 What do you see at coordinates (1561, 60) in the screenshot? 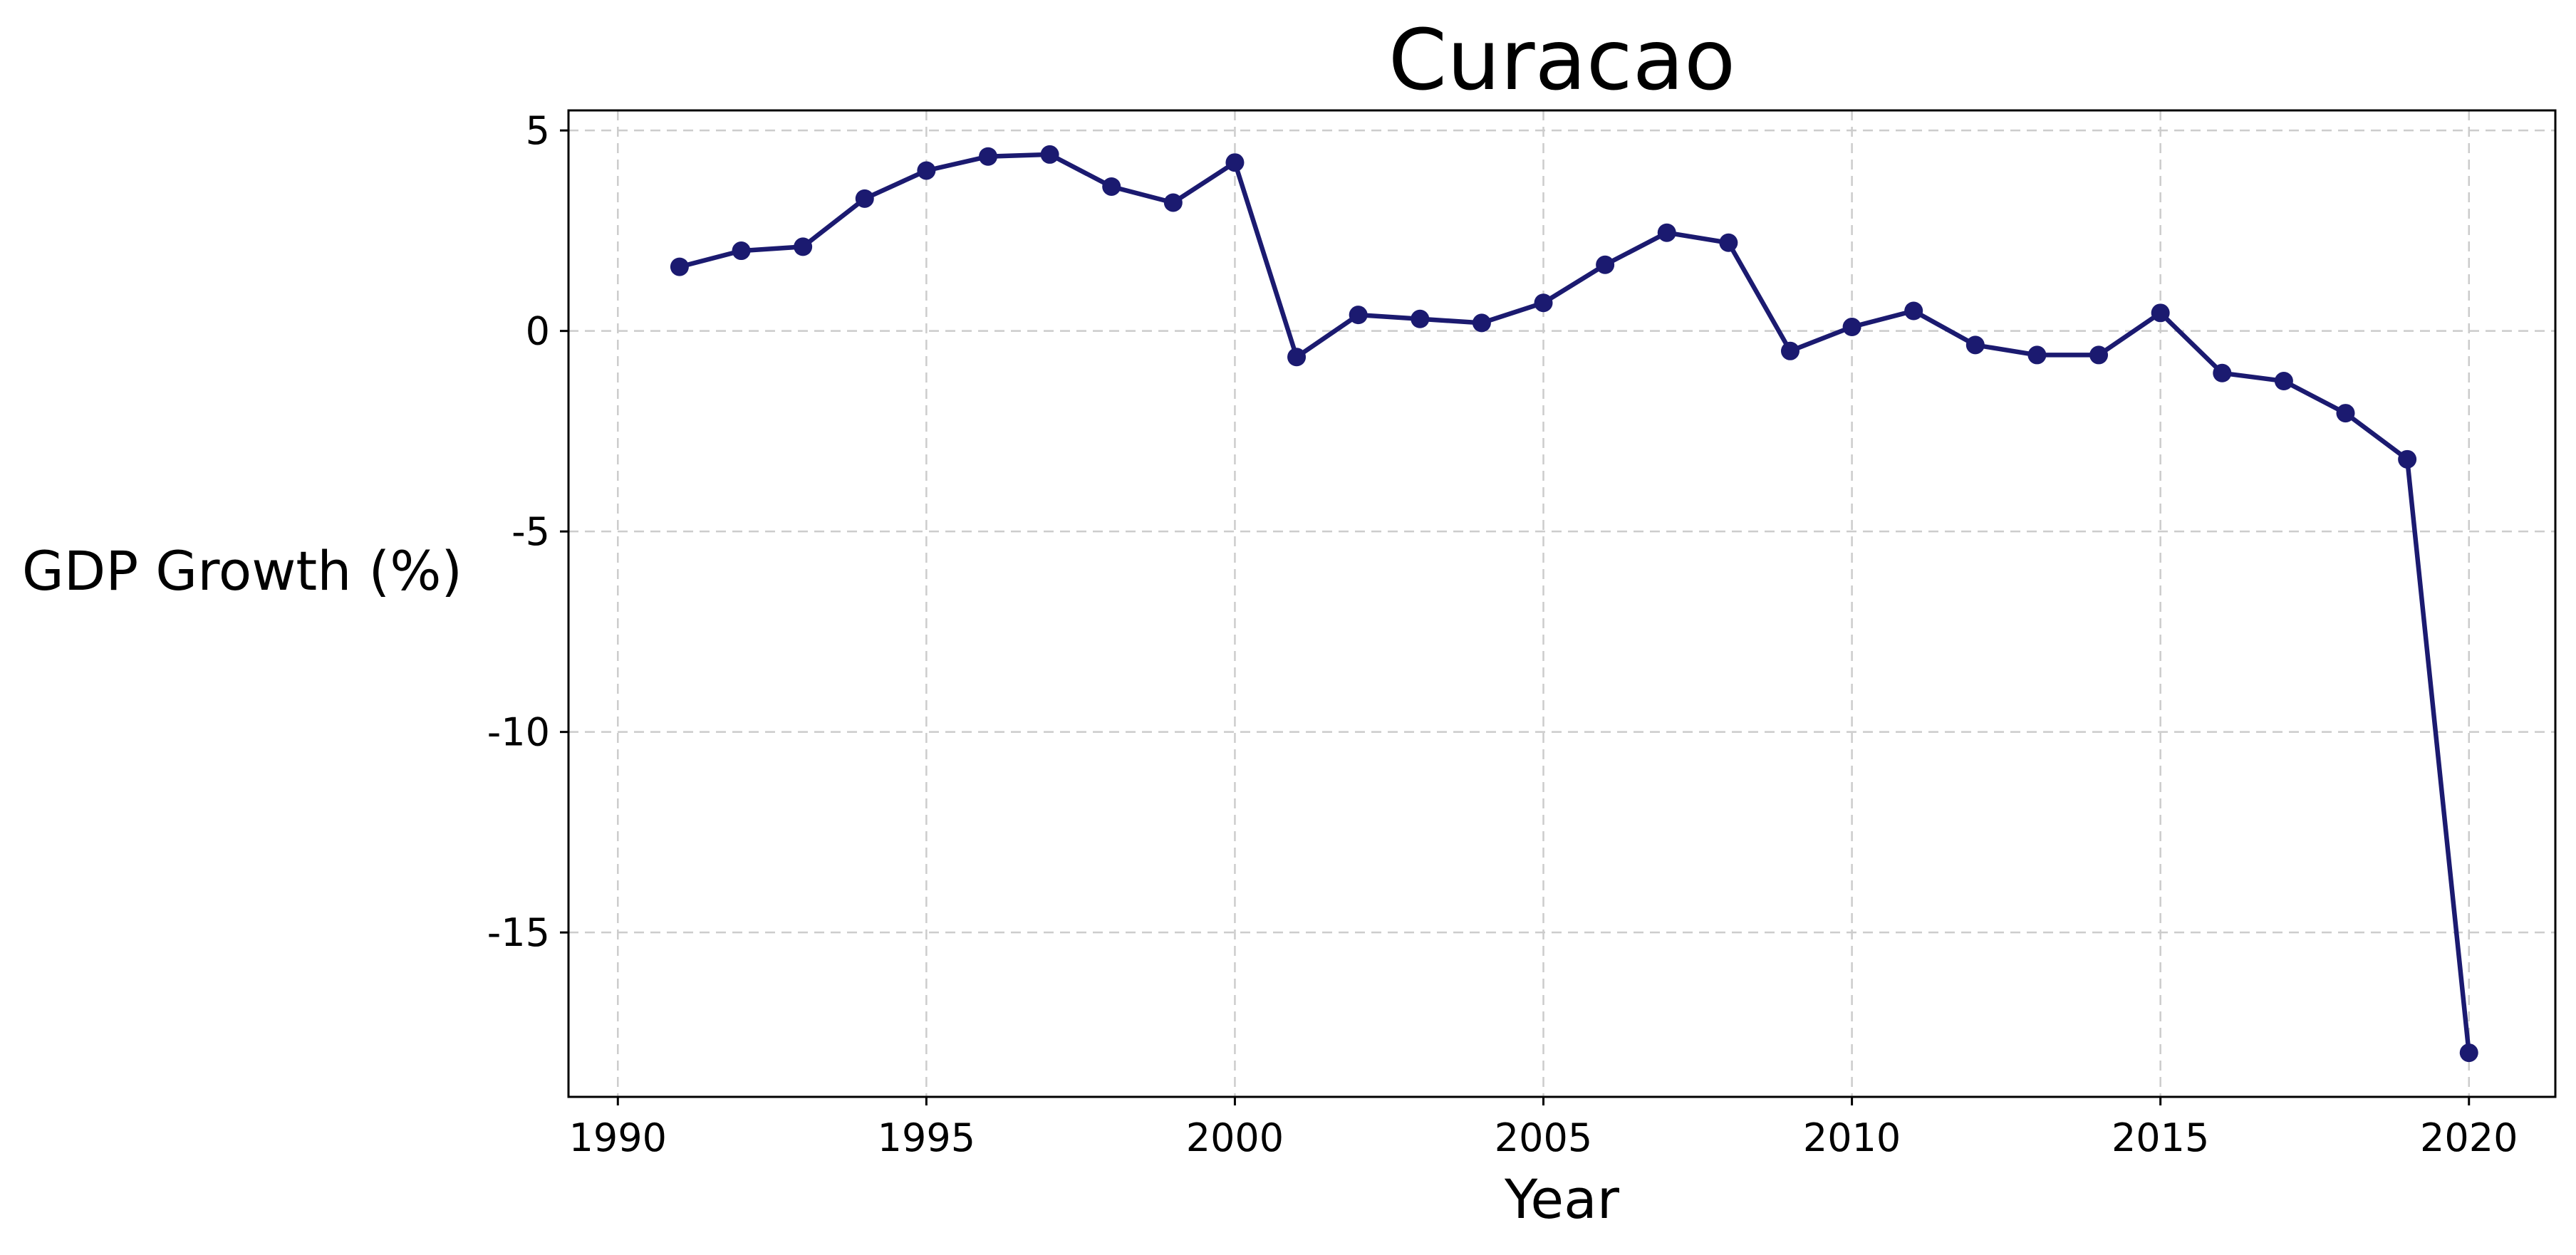
I see `chart-title: Curacao` at bounding box center [1561, 60].